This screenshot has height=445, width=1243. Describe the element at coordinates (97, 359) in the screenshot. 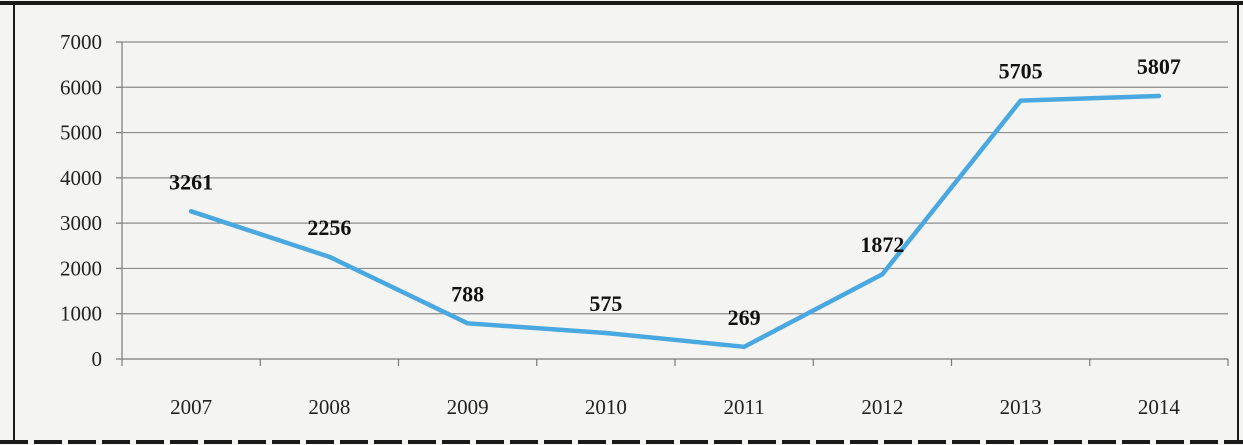

I see `y-tick-label: 0` at that location.